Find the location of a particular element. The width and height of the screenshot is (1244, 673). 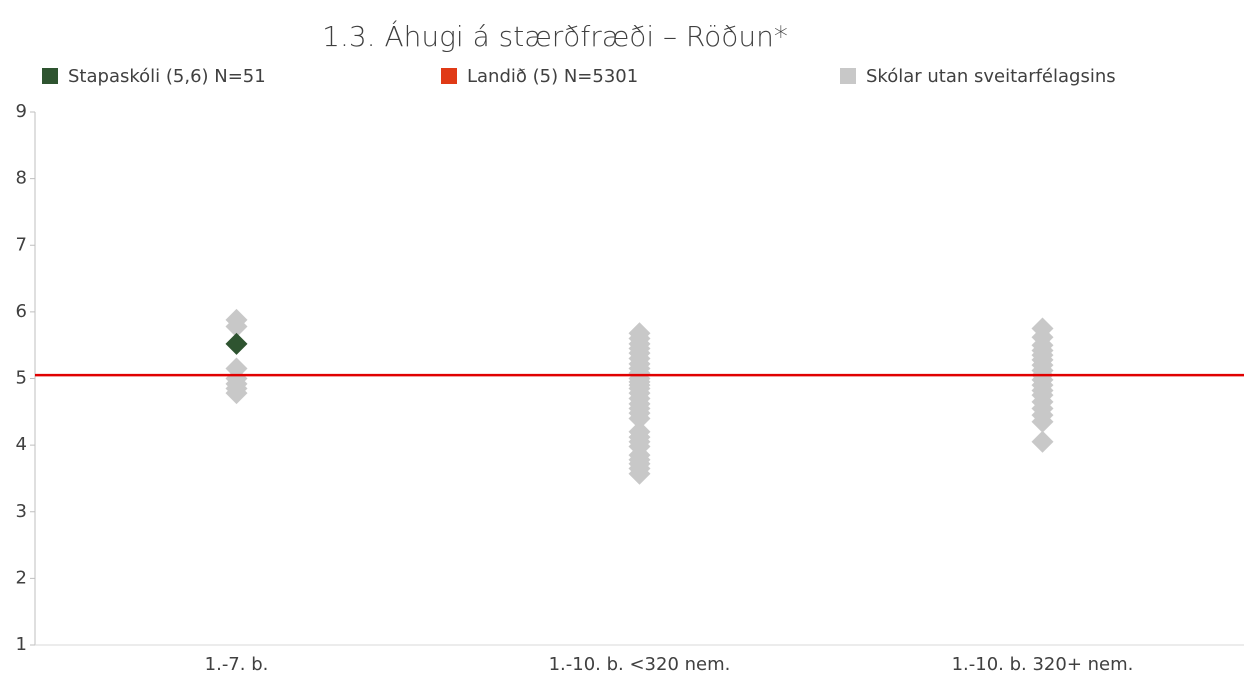

legend-label: Stapaskóli (5,6) N=51 is located at coordinates (167, 76).